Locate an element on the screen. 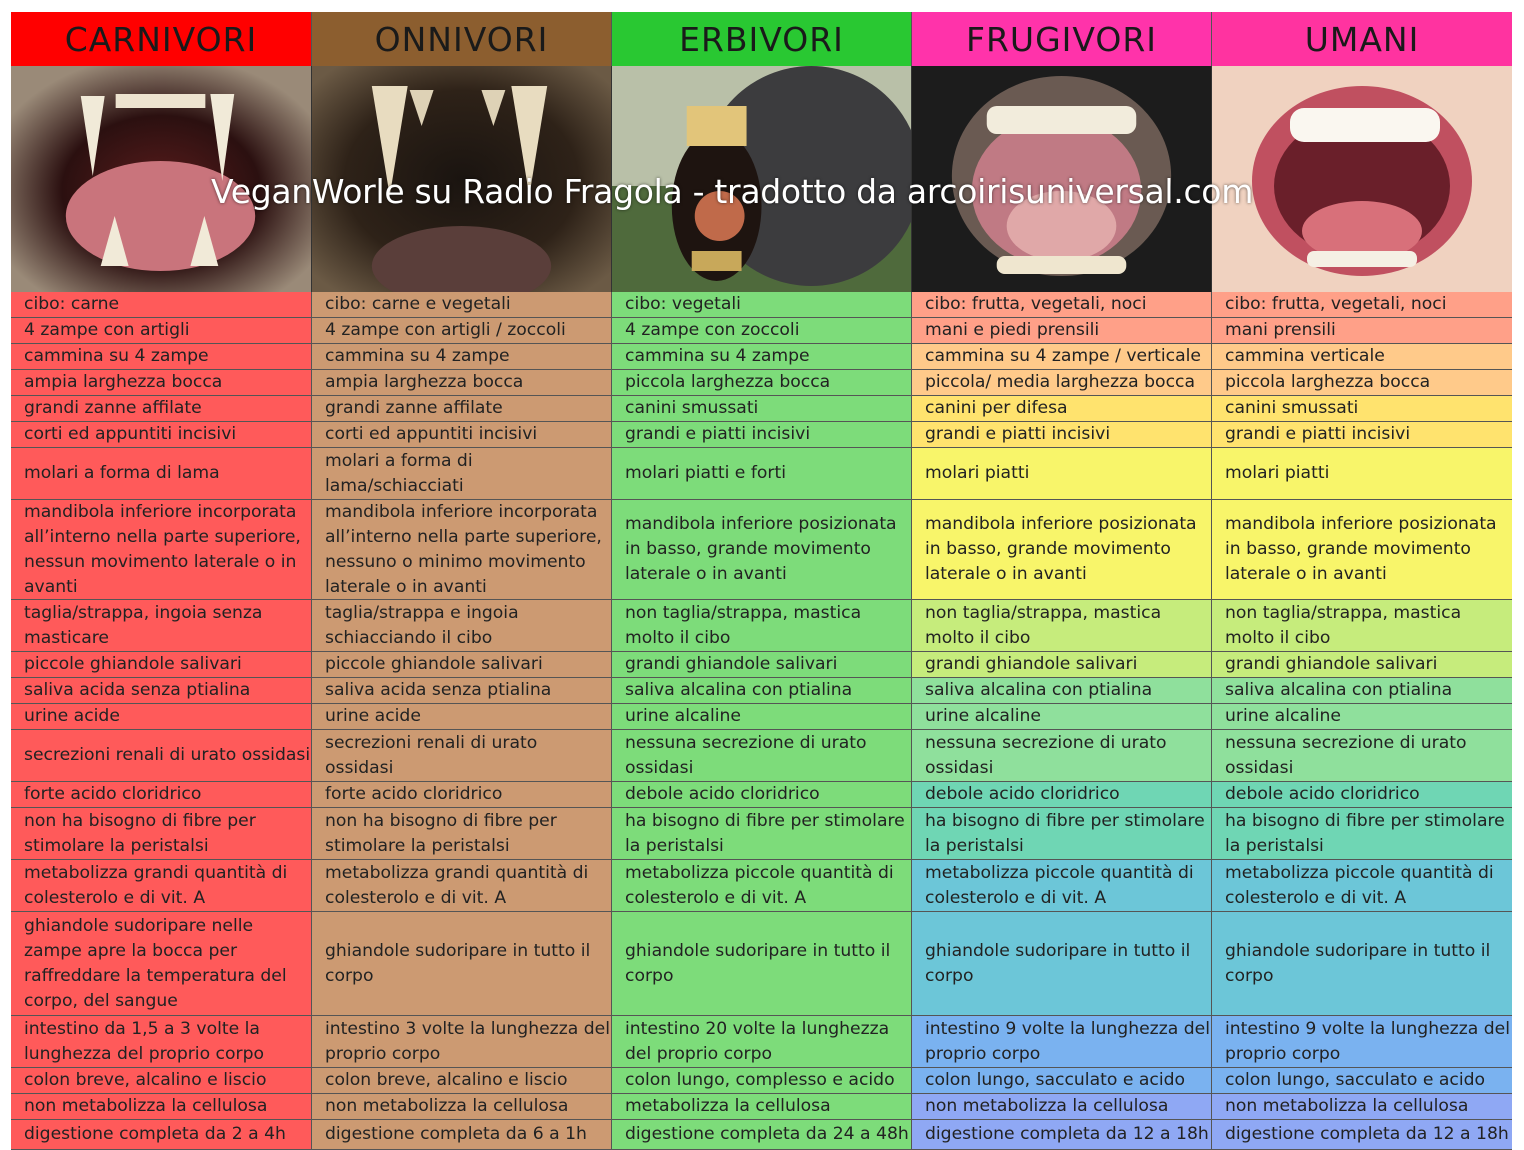 Image resolution: width=1524 pixels, height=1150 pixels. table-cell: colon lungo, sacculato e acido is located at coordinates (1362, 1081).